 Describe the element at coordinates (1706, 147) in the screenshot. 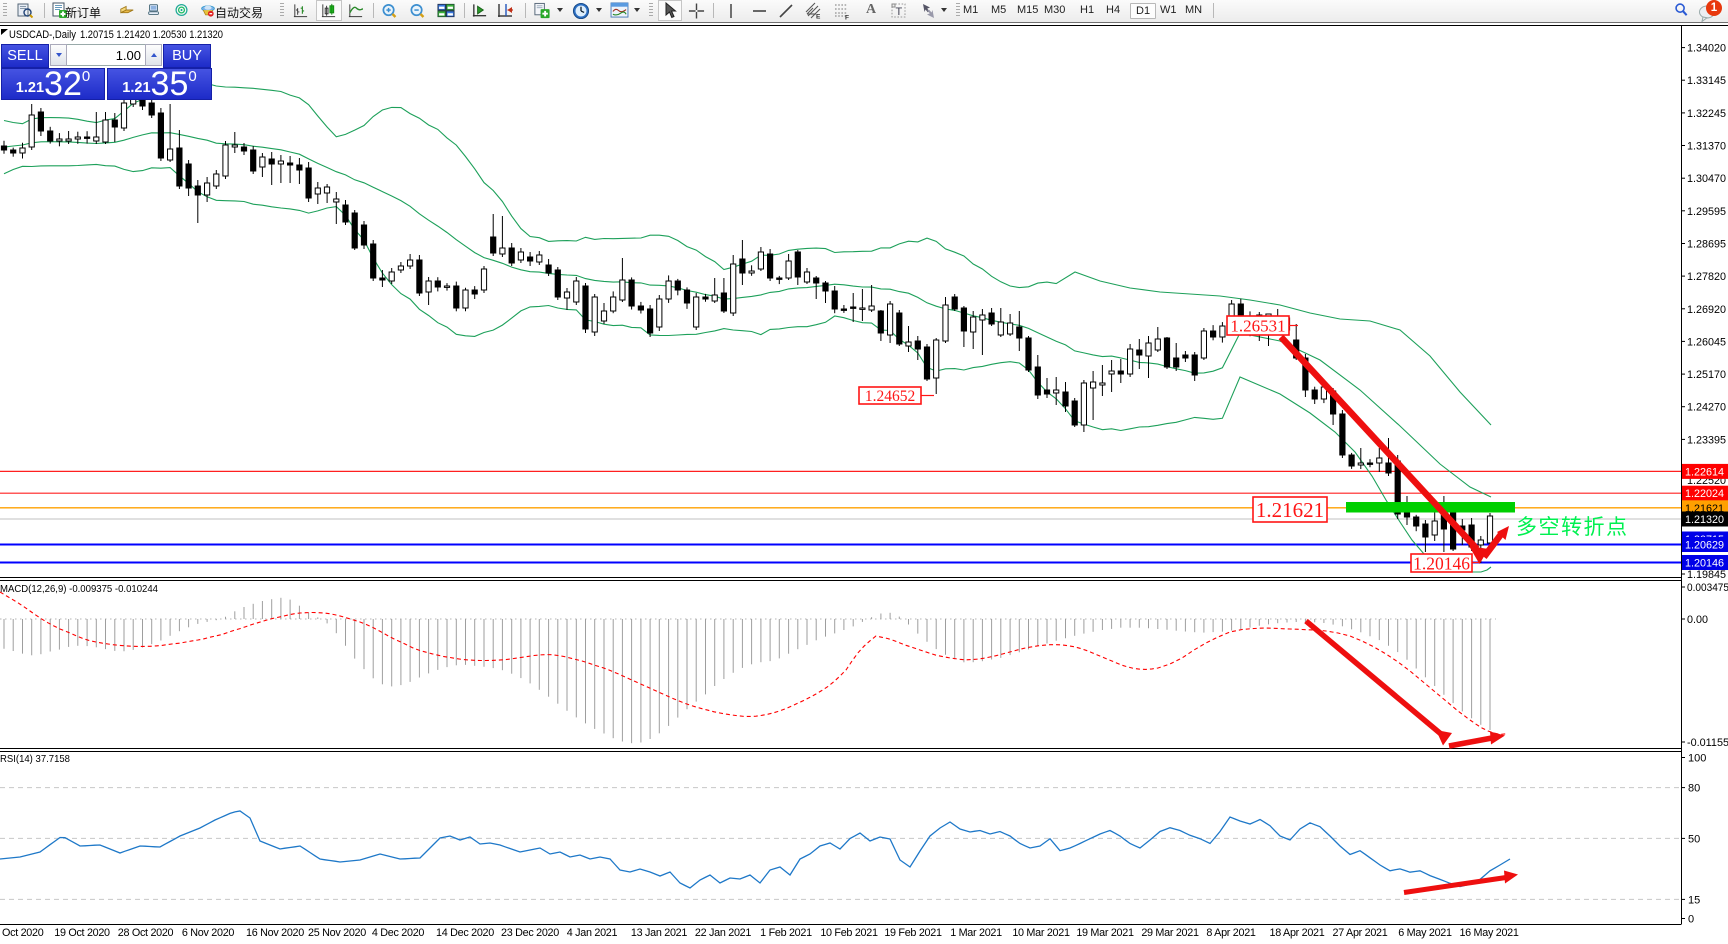

I see `svg-text: 1.31370` at that location.